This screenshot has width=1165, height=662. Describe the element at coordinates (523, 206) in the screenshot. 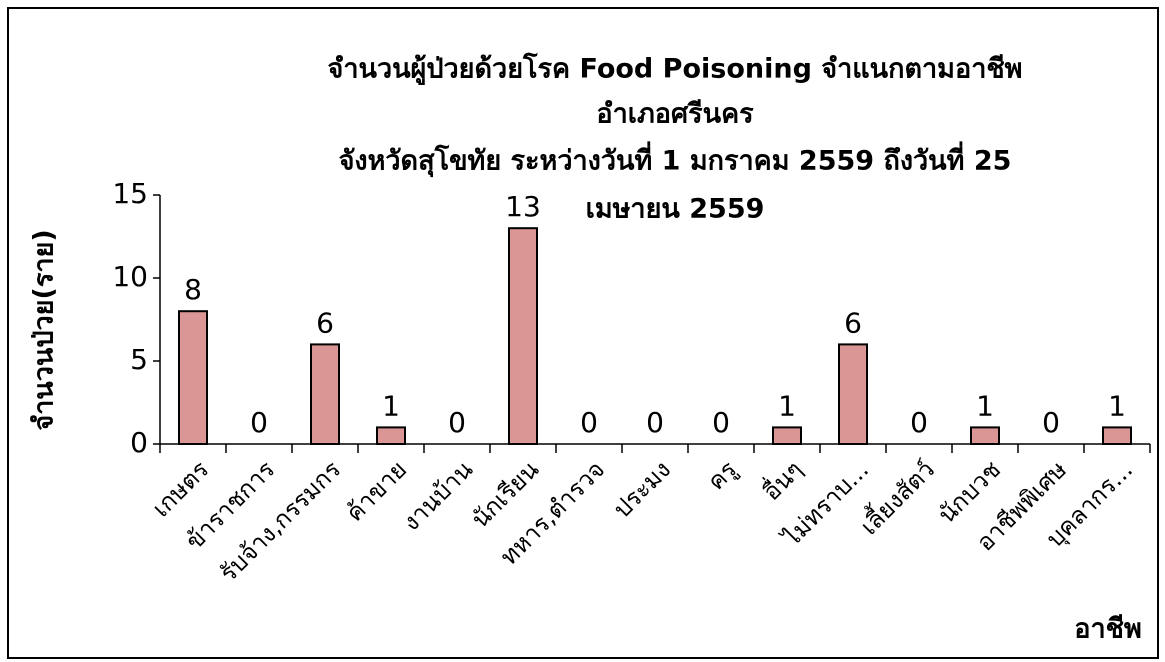

I see `value-label: 13` at that location.